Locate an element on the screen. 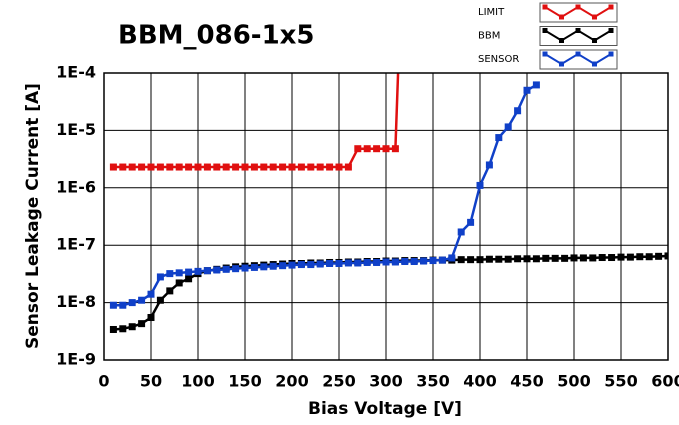 This screenshot has height=425, width=679. x-tick-label: 400 is located at coordinates (479, 381).